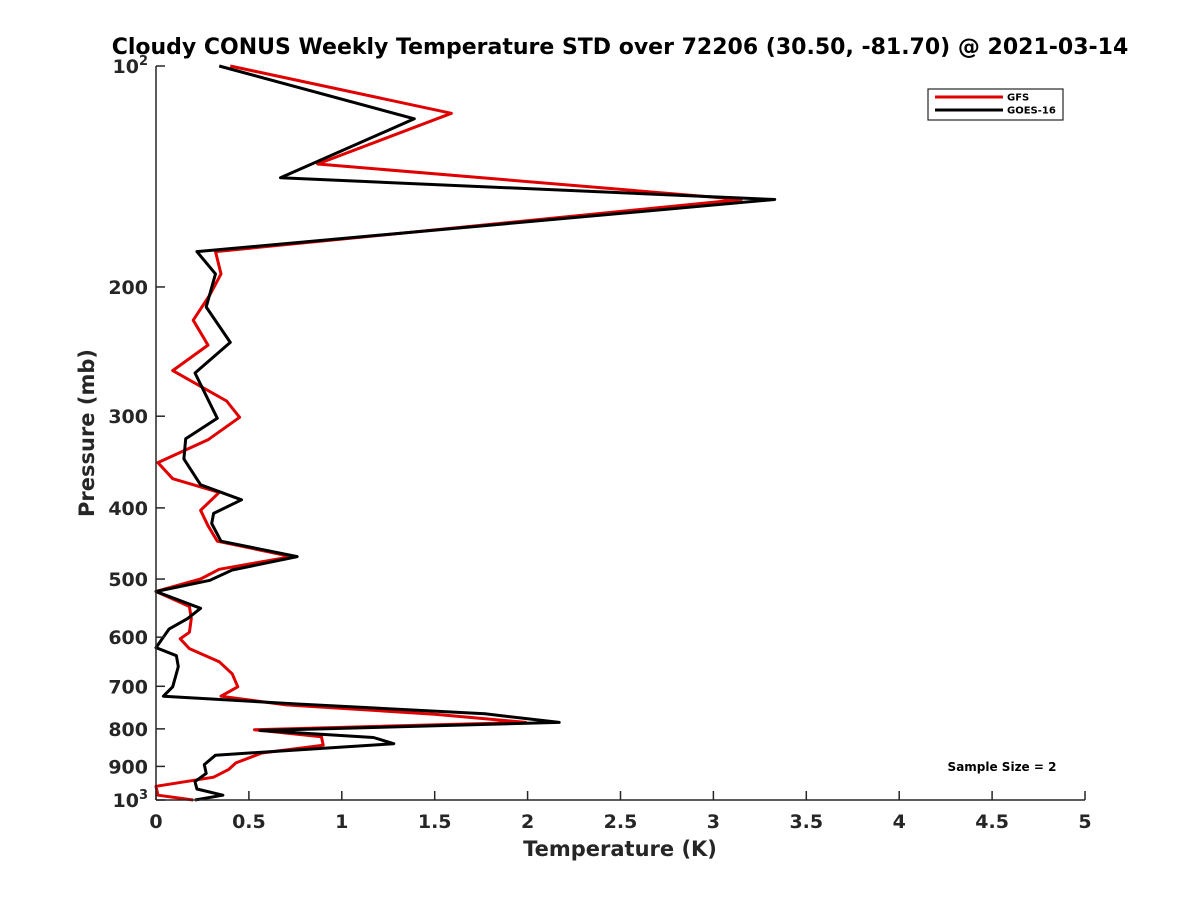 The width and height of the screenshot is (1200, 900). Describe the element at coordinates (1002, 767) in the screenshot. I see `sample-size-annotation: Sample Size = 2` at that location.